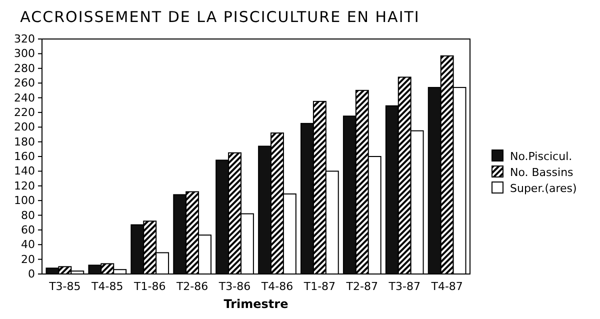  Describe the element at coordinates (256, 304) in the screenshot. I see `x-axis-title: Trimestre` at that location.